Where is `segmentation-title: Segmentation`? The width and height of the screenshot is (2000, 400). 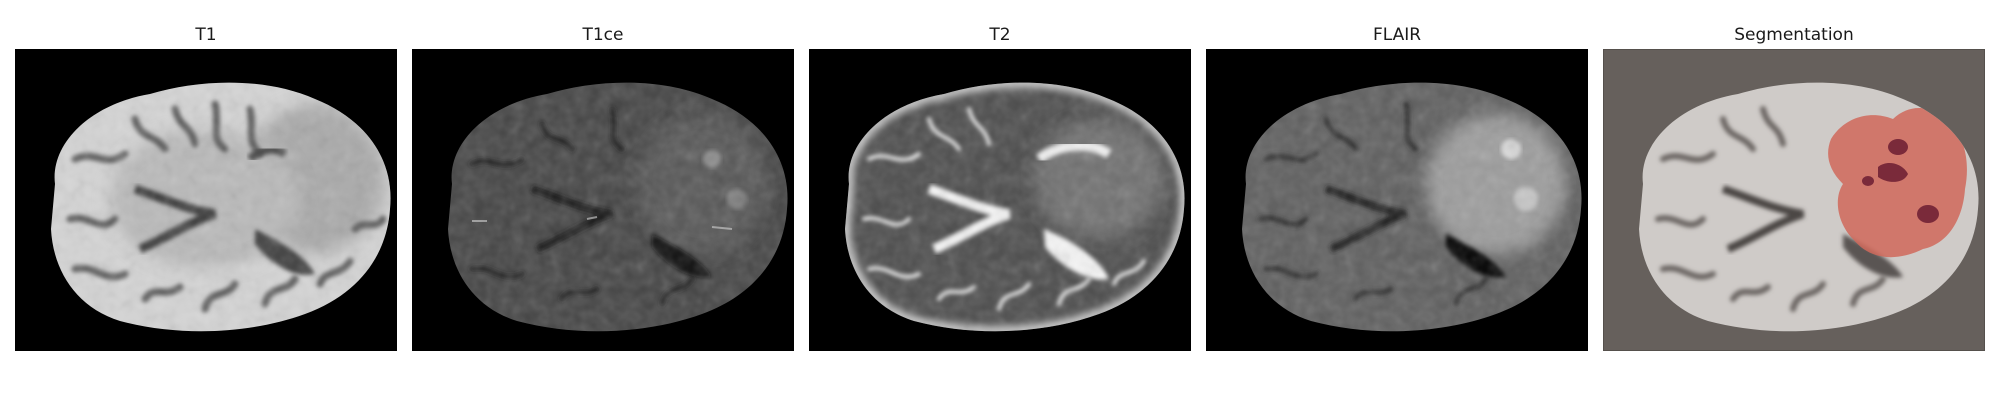 segmentation-title: Segmentation is located at coordinates (1794, 35).